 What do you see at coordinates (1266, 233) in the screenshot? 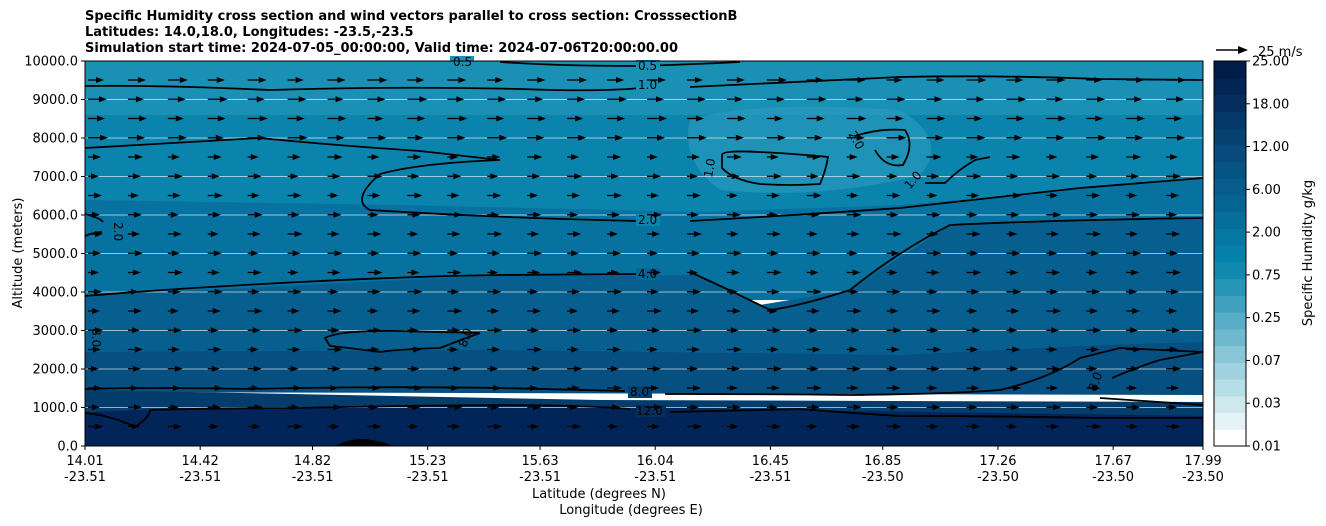
I see `colorbar-tick-label: 2.00` at bounding box center [1266, 233].